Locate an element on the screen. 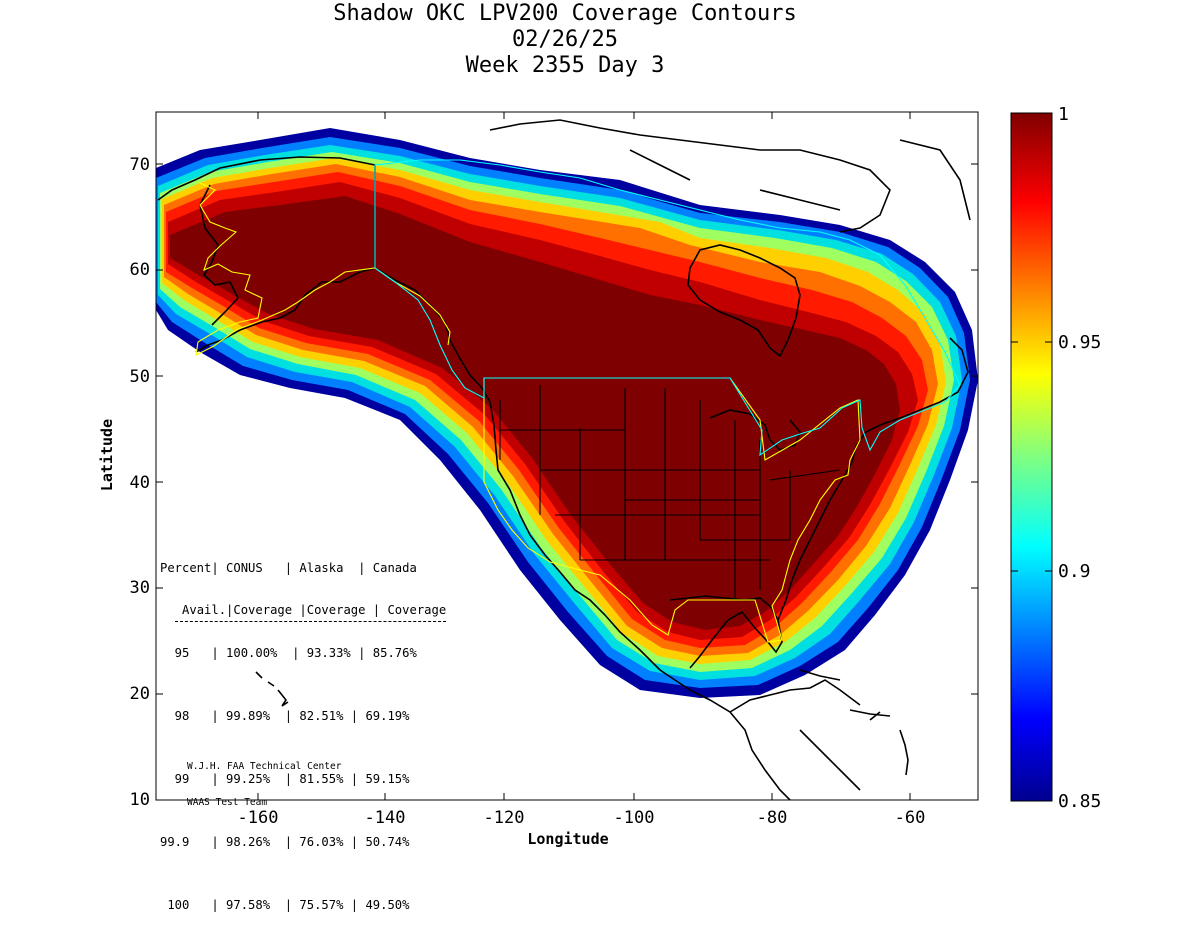 Image resolution: width=1200 pixels, height=937 pixels. table-header-row1: Percent| CONUS | Alaska | Canada is located at coordinates (288, 568).